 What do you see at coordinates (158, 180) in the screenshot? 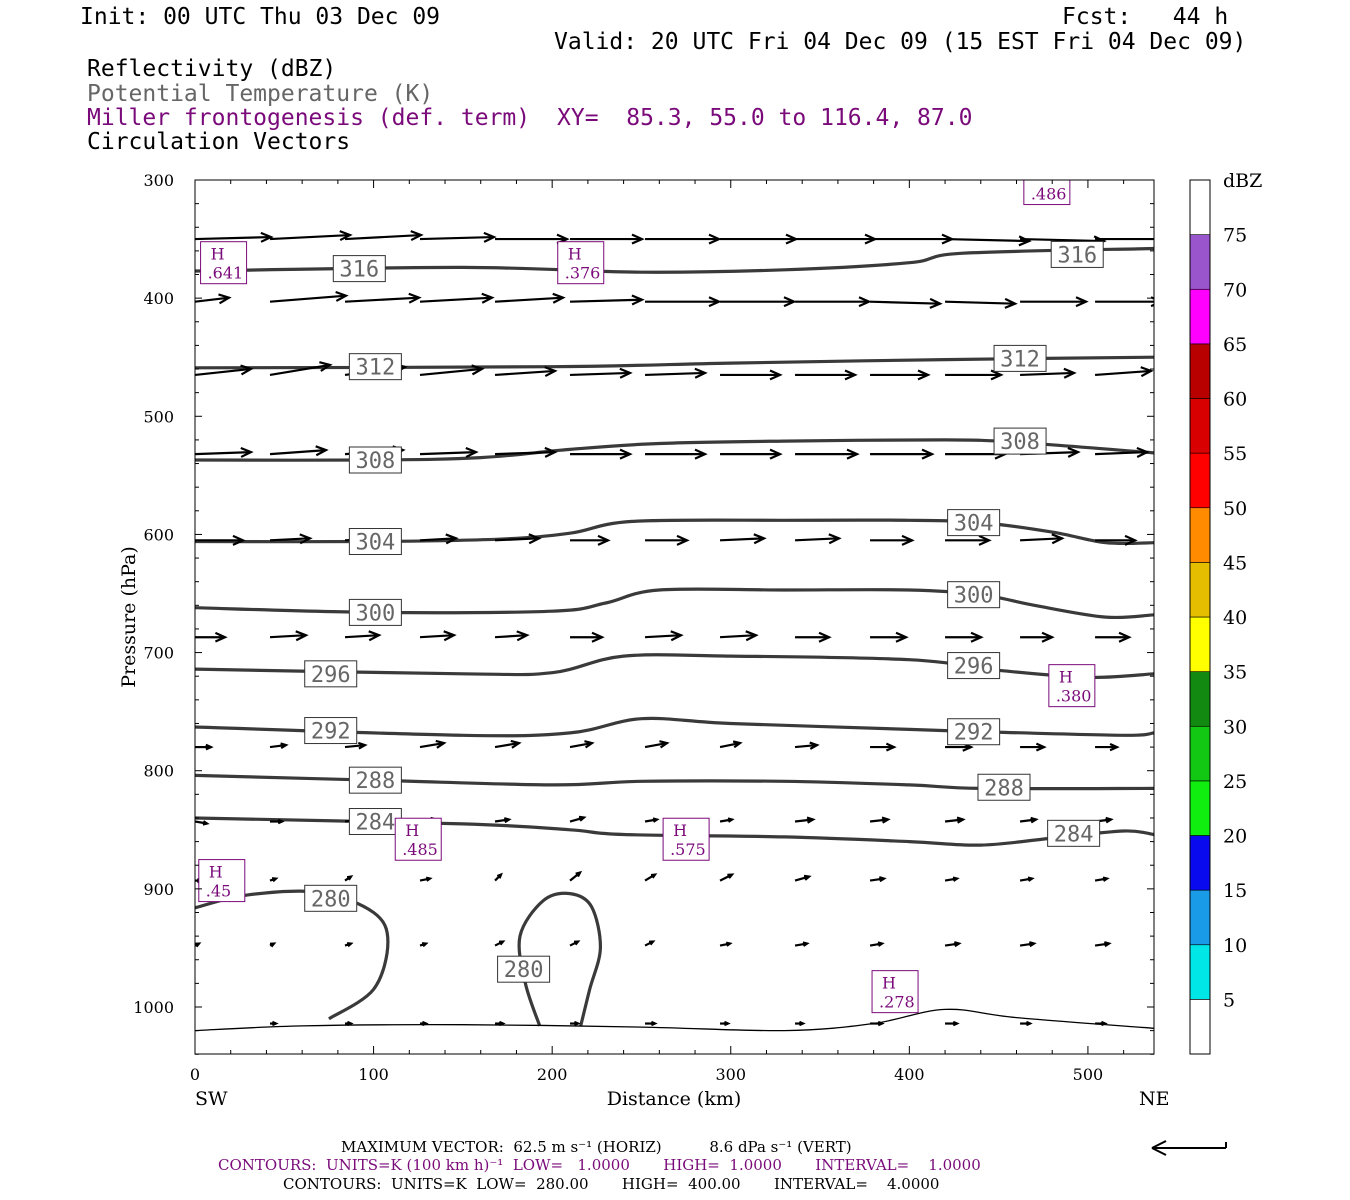
I see `y-tick-label: 300` at bounding box center [158, 180].